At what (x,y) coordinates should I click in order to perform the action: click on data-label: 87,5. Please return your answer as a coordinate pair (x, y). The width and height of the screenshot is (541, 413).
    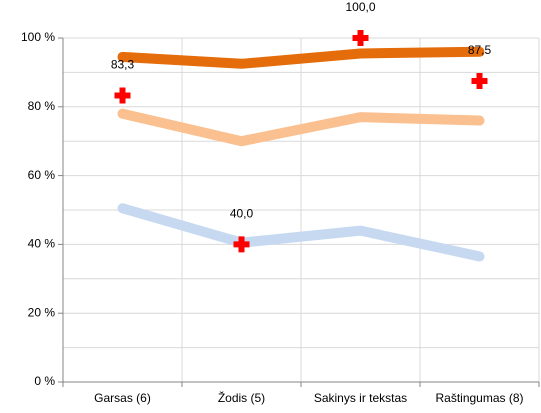
    Looking at the image, I should click on (480, 50).